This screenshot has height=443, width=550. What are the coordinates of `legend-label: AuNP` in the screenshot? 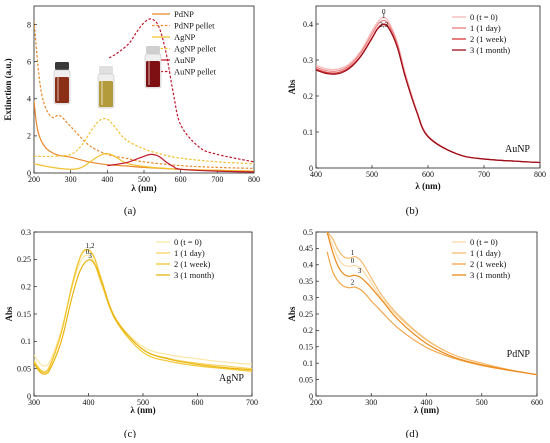 It's located at (185, 60).